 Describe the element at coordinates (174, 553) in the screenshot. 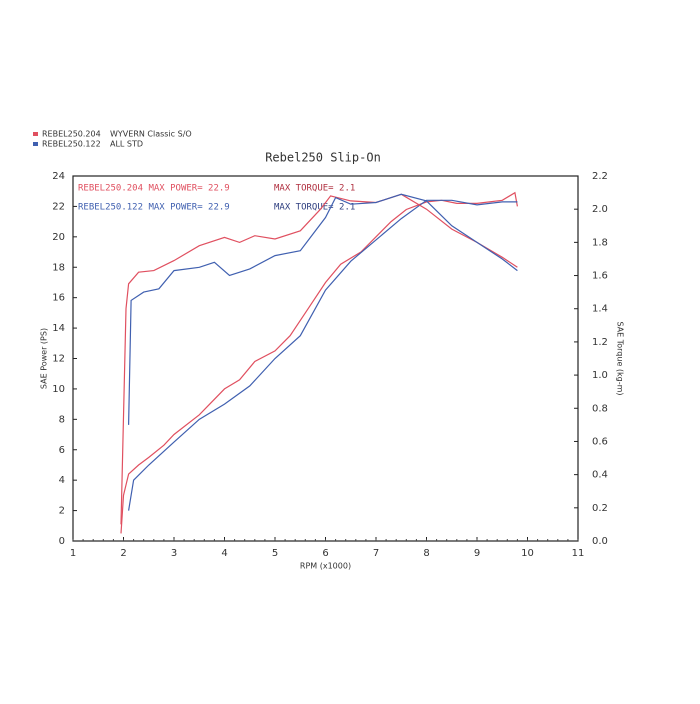

I see `x-tick-label: 3` at that location.